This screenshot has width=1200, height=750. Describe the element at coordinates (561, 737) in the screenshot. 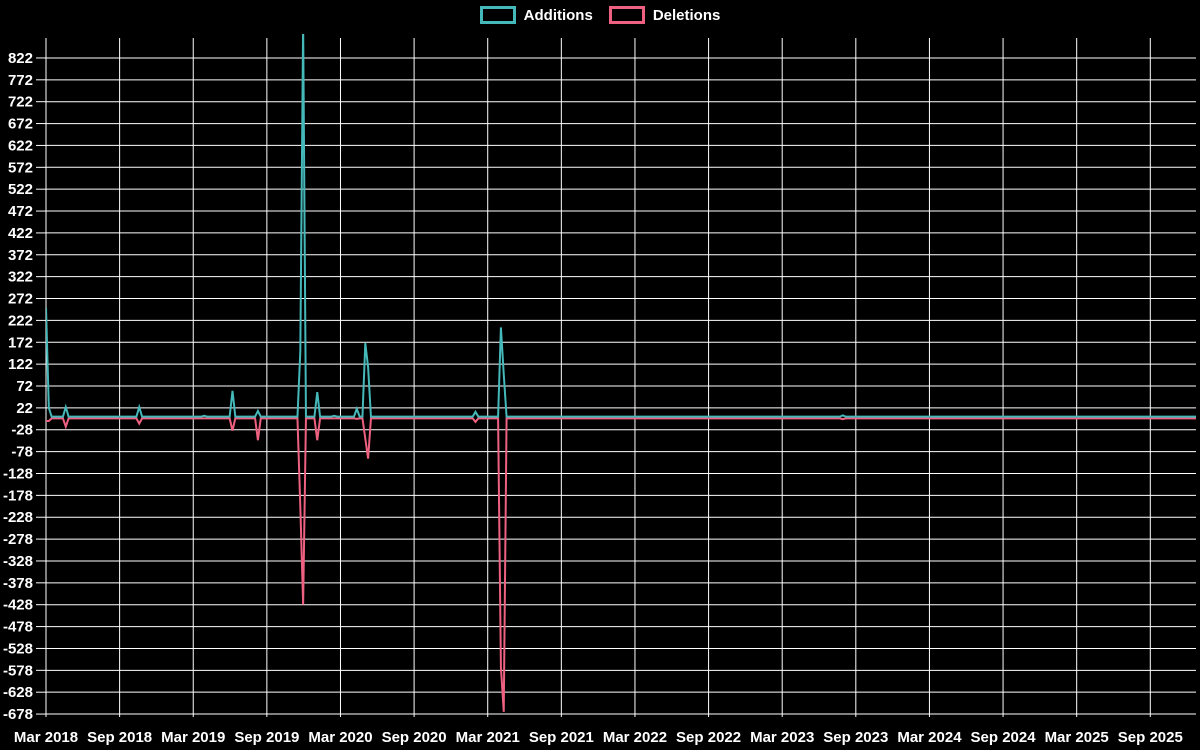

I see `x-tick-label: Sep 2021` at that location.